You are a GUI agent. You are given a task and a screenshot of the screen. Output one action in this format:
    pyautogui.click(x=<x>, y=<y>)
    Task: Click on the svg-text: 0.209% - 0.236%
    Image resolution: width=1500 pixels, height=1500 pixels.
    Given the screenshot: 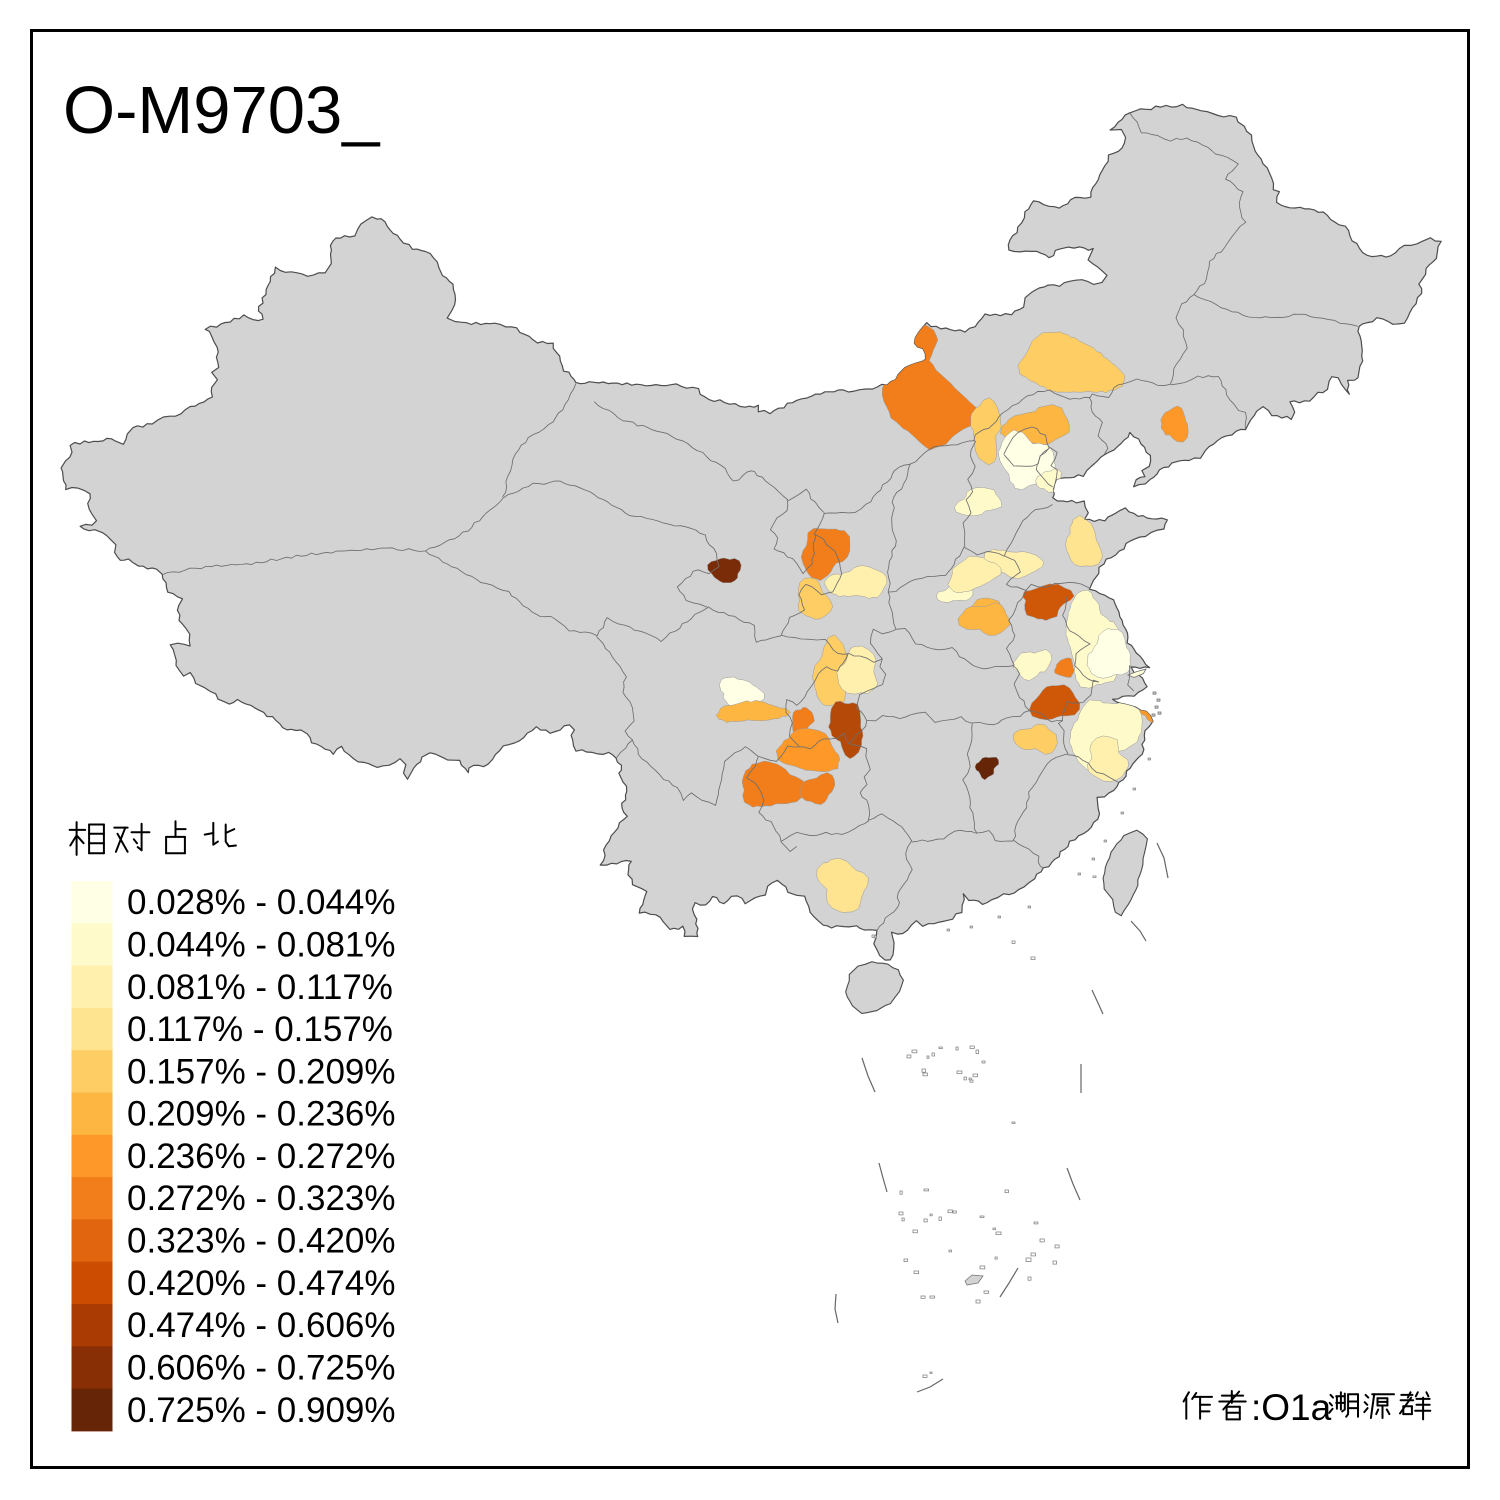 What is the action you would take?
    pyautogui.click(x=261, y=1114)
    